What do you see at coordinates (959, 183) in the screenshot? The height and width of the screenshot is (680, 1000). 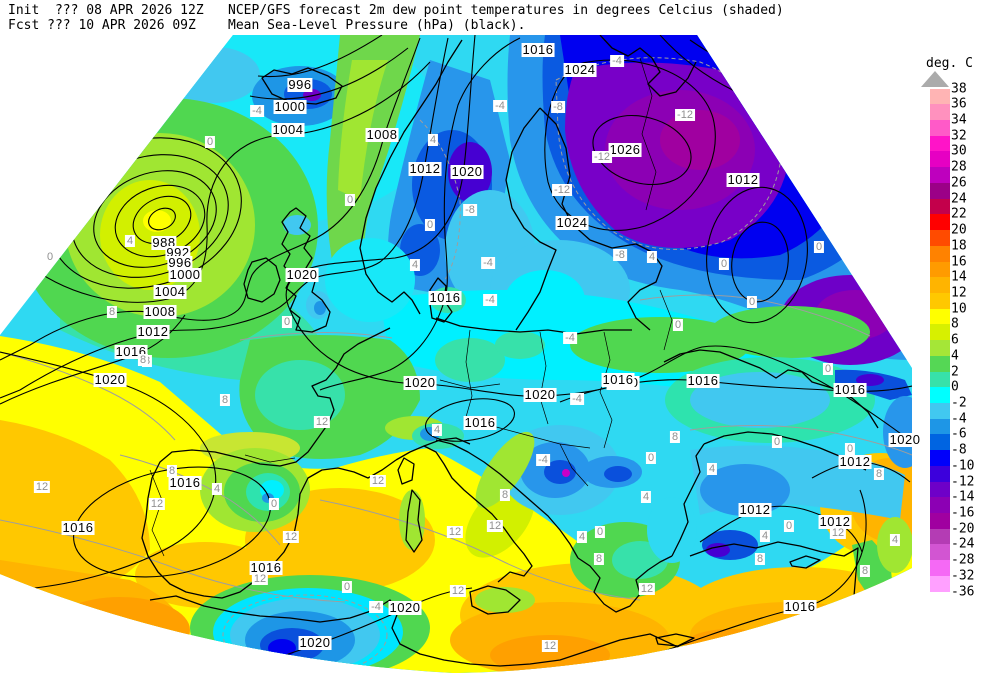 I see `legend-tick: 26` at bounding box center [959, 183].